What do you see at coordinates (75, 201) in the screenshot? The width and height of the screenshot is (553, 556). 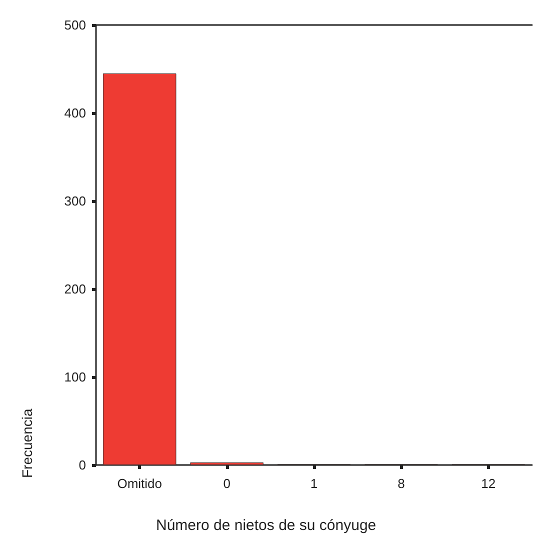 I see `y-tick-label: 300` at bounding box center [75, 201].